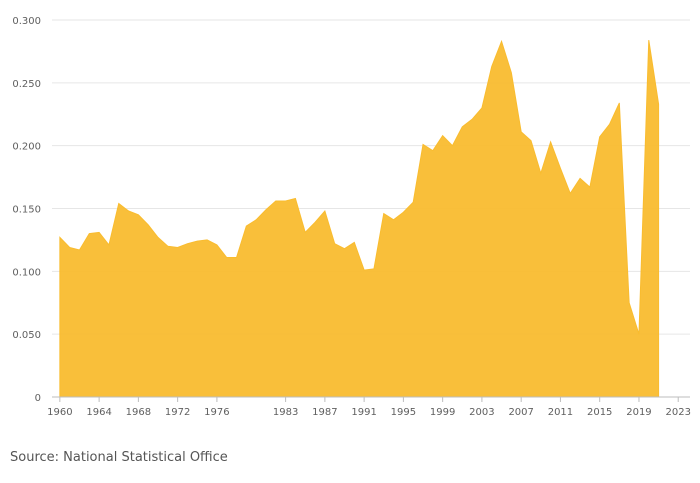  I want to click on y-tick-label: 0, so click(38, 398).